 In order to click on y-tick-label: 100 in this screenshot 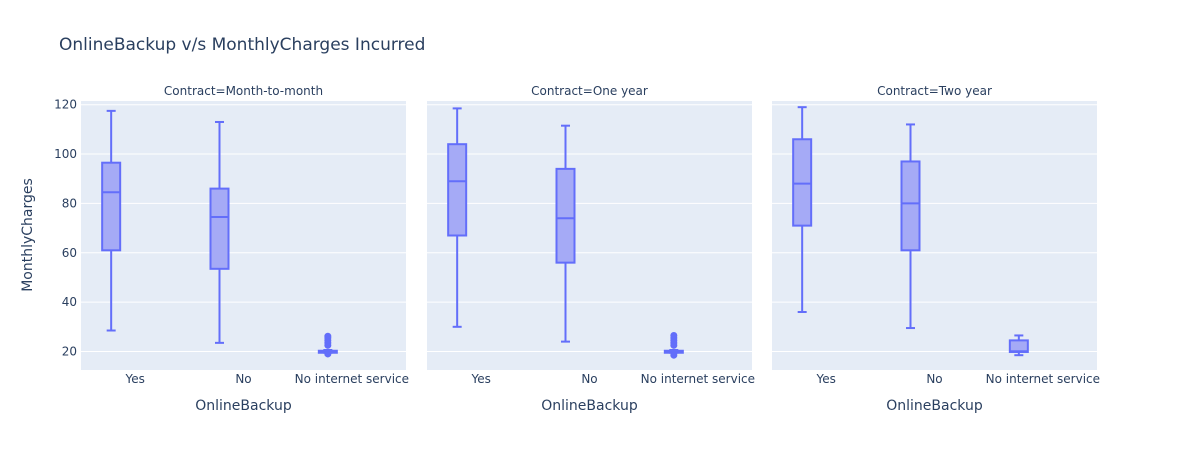, I will do `click(65, 154)`.